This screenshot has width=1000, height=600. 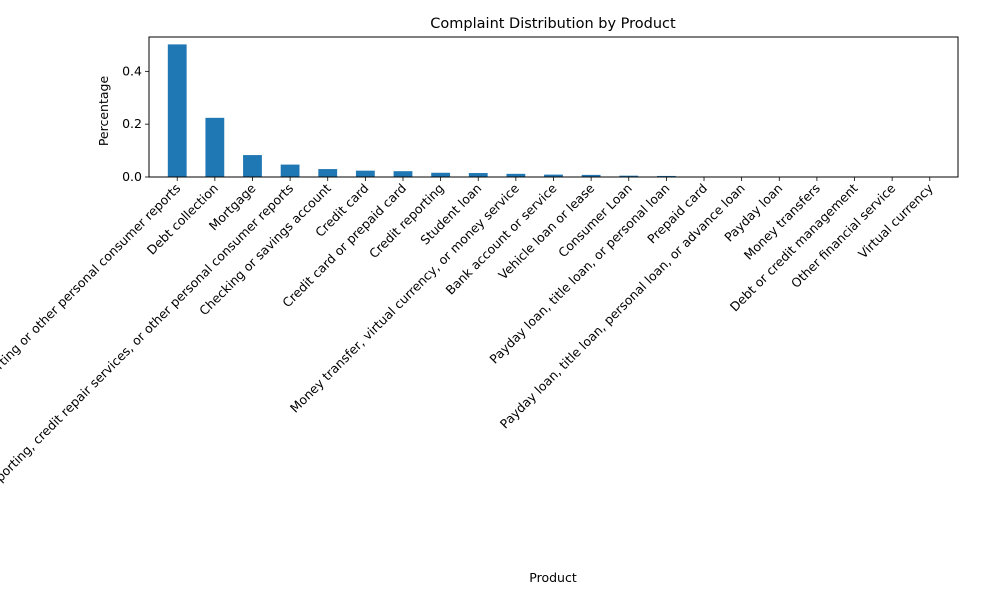 I want to click on y-tick-label-2: 0.4, so click(x=132, y=70).